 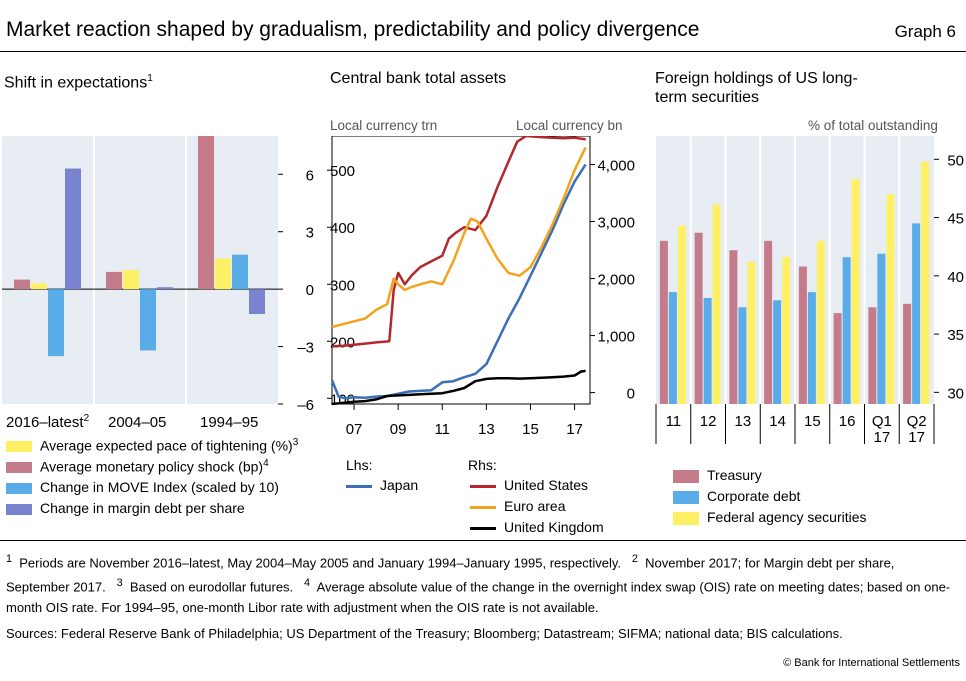 I want to click on legend-label: Japan, so click(x=399, y=485).